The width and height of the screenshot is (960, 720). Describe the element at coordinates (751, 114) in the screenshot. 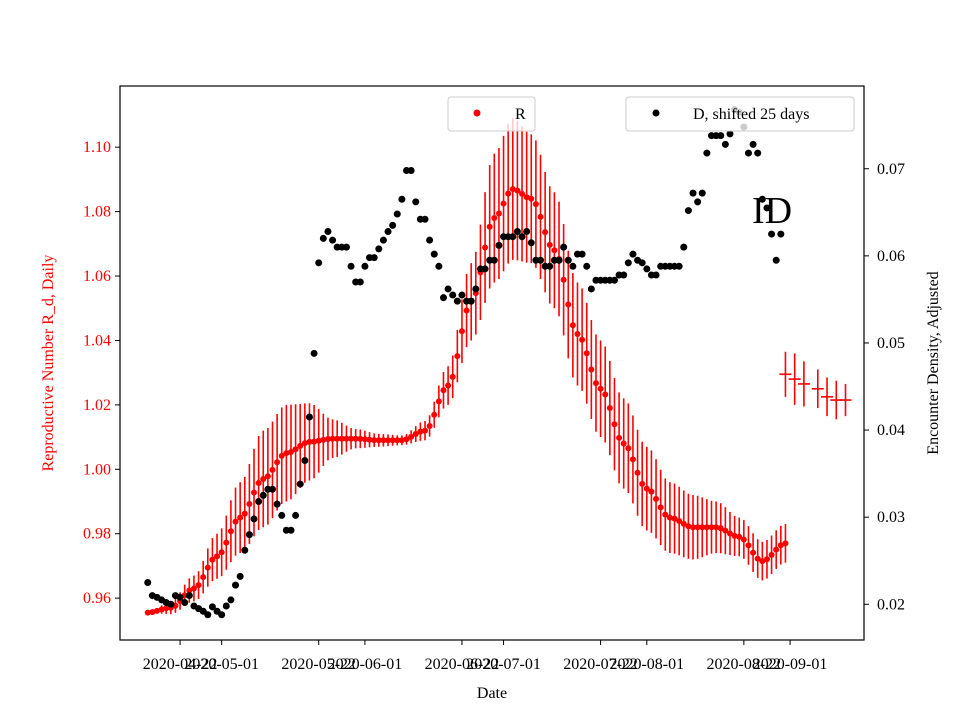

I see `legend-d-label: D, shifted 25 days` at that location.